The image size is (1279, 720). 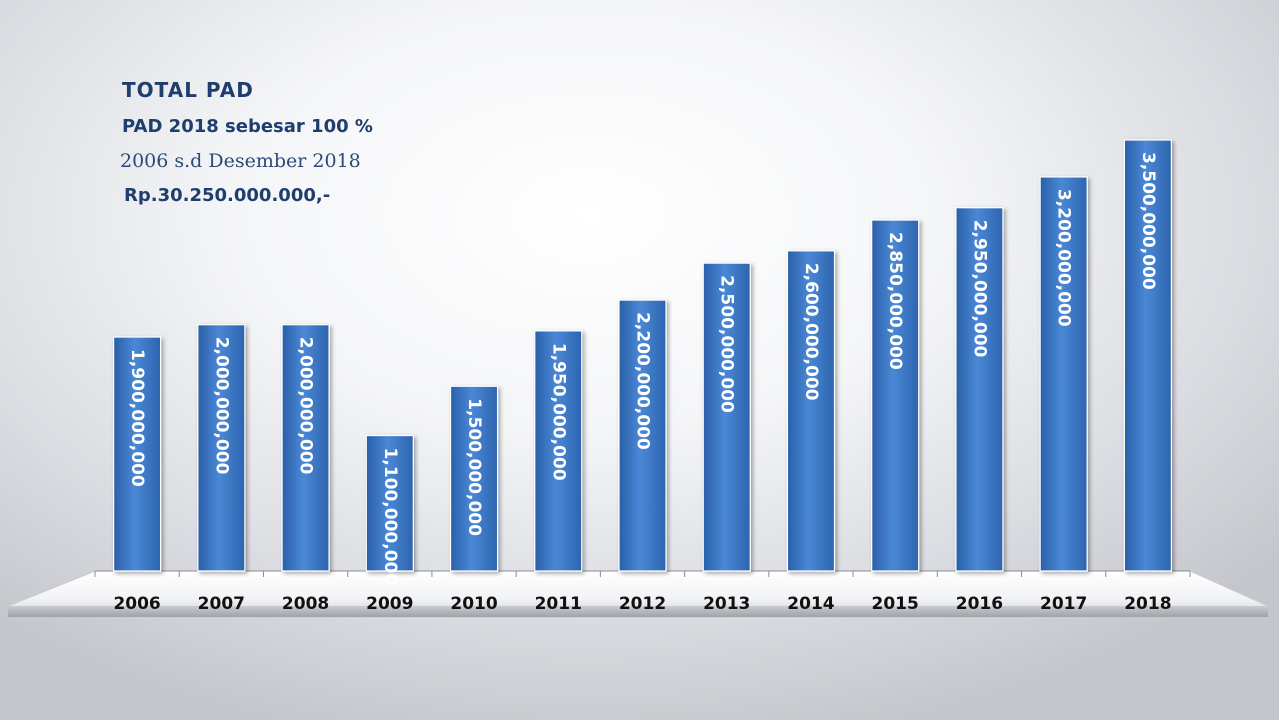 I want to click on bar-2014, so click(x=811, y=411).